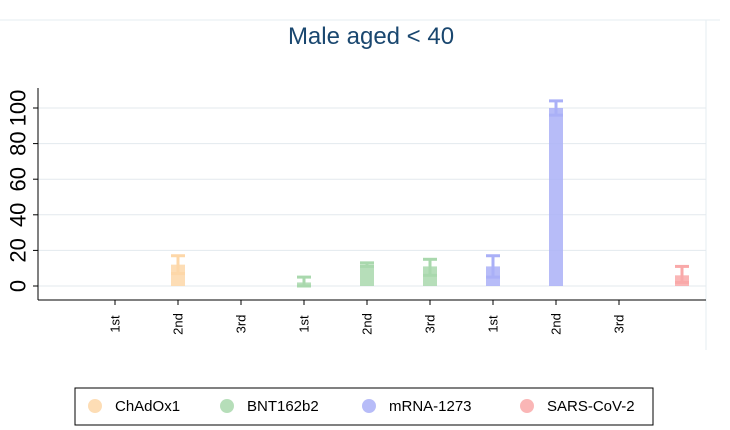 The height and width of the screenshot is (430, 730). Describe the element at coordinates (18, 143) in the screenshot. I see `y-tick-label: 80` at that location.